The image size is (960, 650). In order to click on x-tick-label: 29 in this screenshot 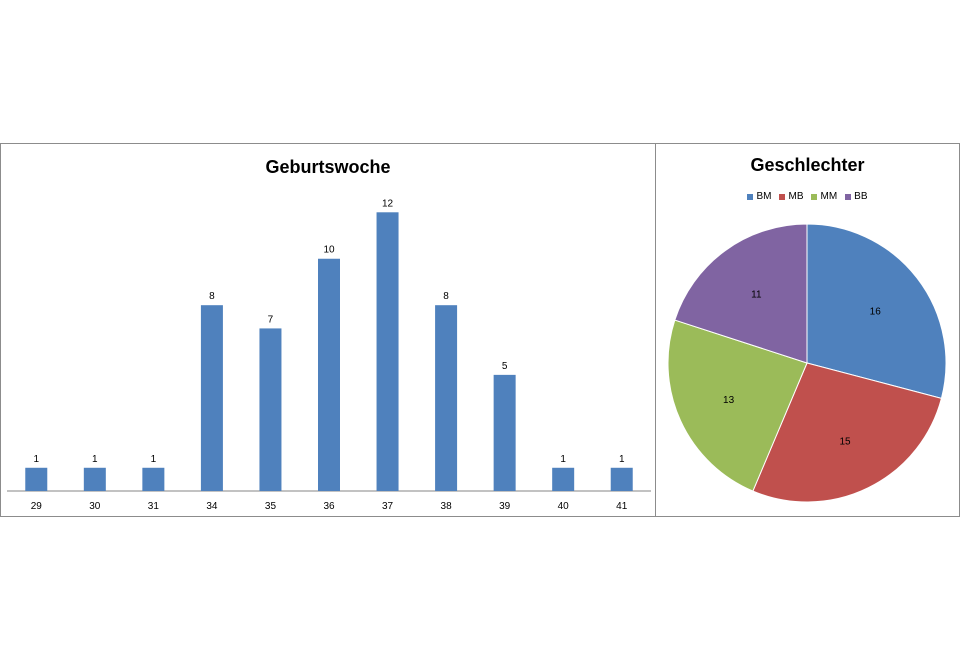, I will do `click(37, 506)`.